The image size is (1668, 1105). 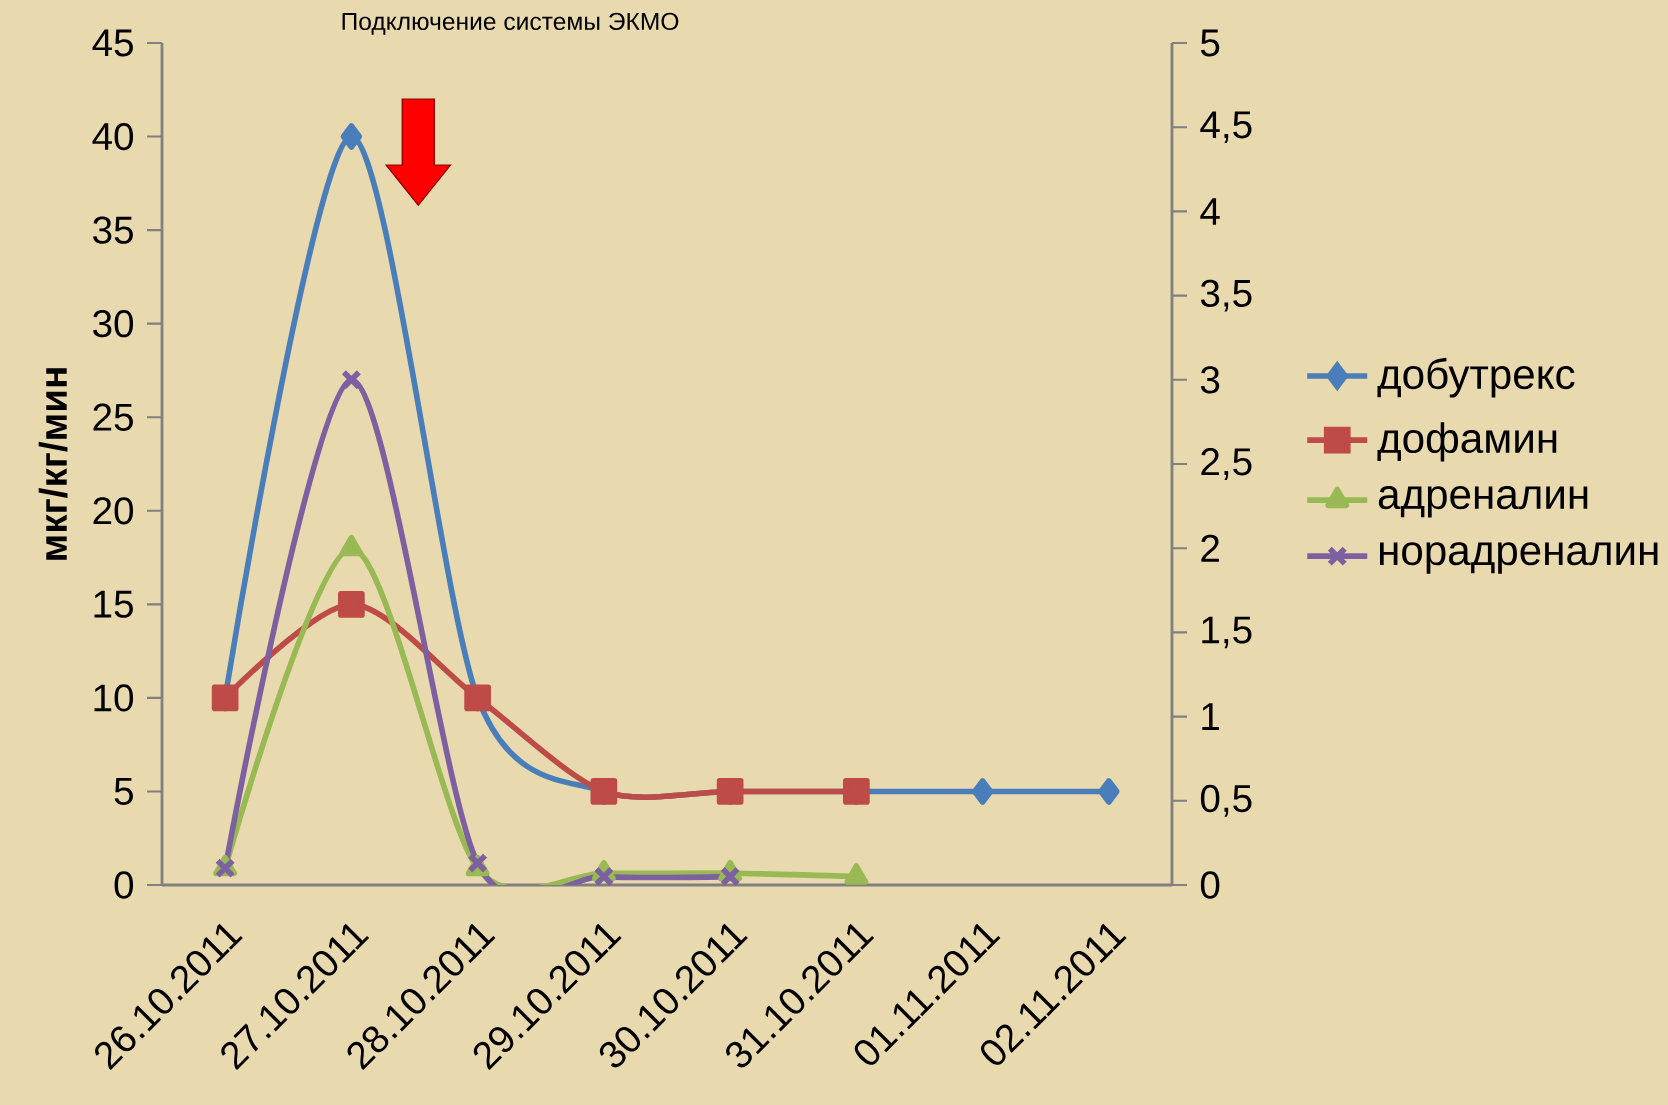 I want to click on y2-tick-label: 5, so click(x=1210, y=43).